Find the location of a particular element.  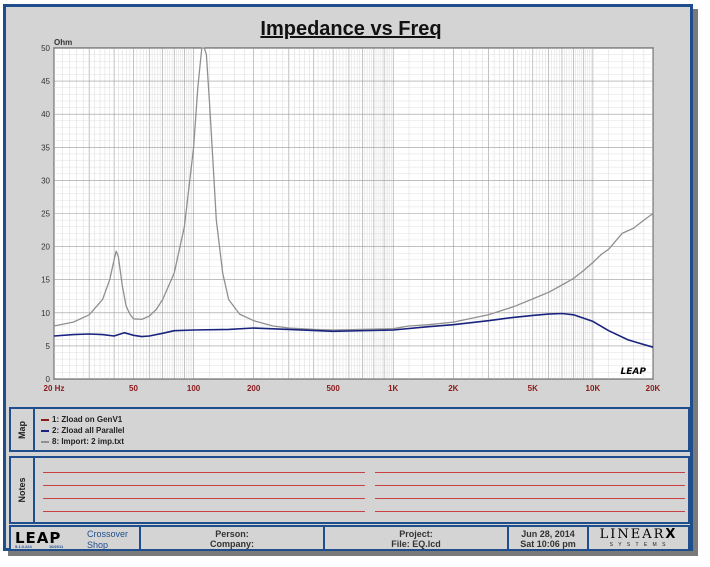

chart-title: Impedance vs Freq is located at coordinates (351, 29).